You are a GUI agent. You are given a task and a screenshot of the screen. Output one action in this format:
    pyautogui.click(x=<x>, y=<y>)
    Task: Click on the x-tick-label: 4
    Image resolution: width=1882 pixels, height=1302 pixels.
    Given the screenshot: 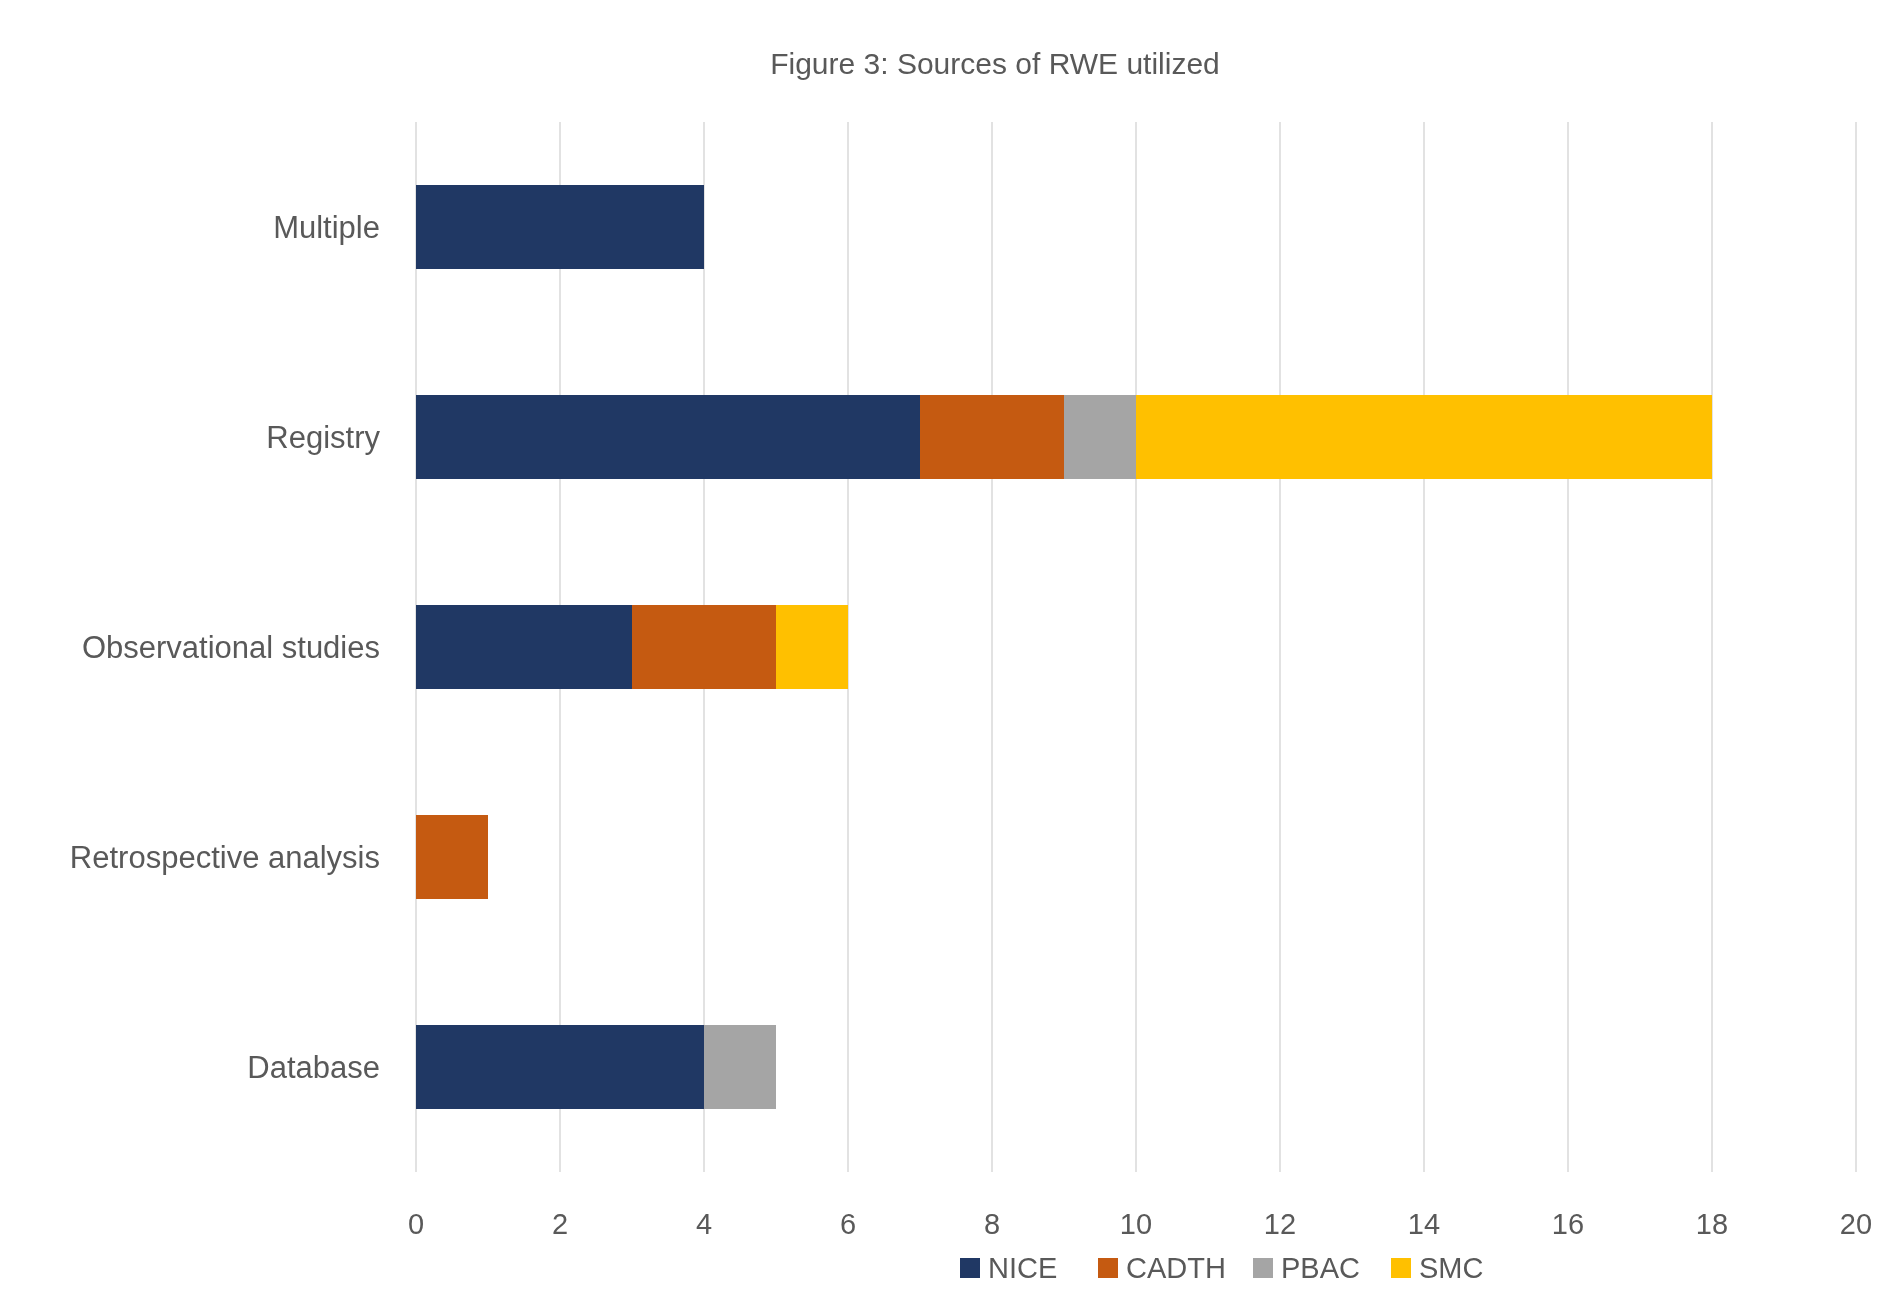 What is the action you would take?
    pyautogui.click(x=704, y=1224)
    